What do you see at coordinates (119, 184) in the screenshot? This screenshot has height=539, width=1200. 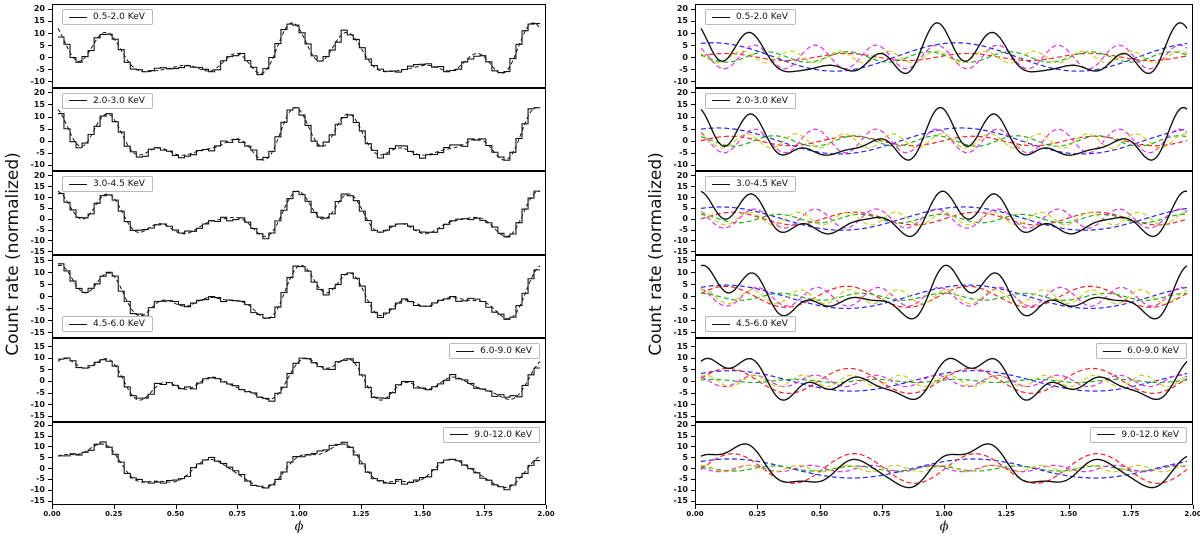 I see `legend-label: 3.0-4.5 KeV` at bounding box center [119, 184].